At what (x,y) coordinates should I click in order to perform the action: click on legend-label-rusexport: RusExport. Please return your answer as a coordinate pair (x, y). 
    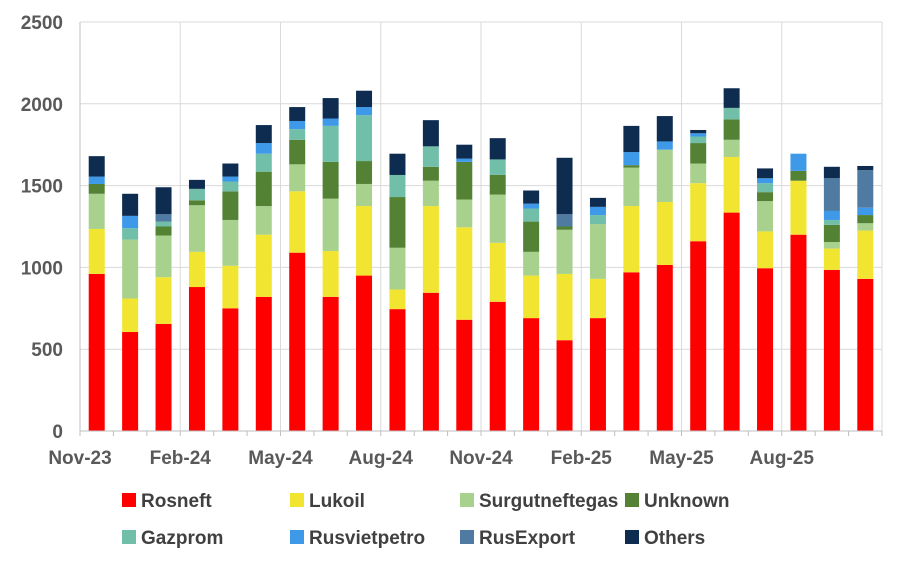
    Looking at the image, I should click on (527, 538).